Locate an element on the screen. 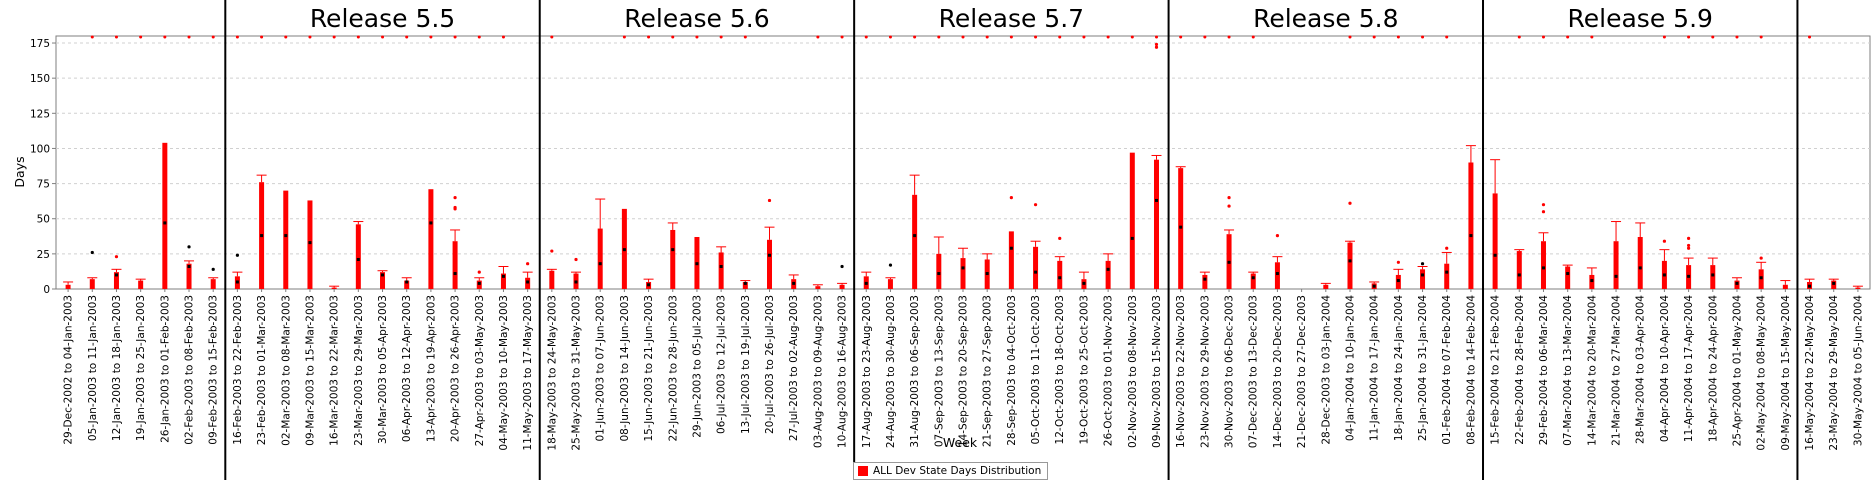  x-tick-label: 30-May-2004 to 05-Jun-2004 is located at coordinates (1858, 370).